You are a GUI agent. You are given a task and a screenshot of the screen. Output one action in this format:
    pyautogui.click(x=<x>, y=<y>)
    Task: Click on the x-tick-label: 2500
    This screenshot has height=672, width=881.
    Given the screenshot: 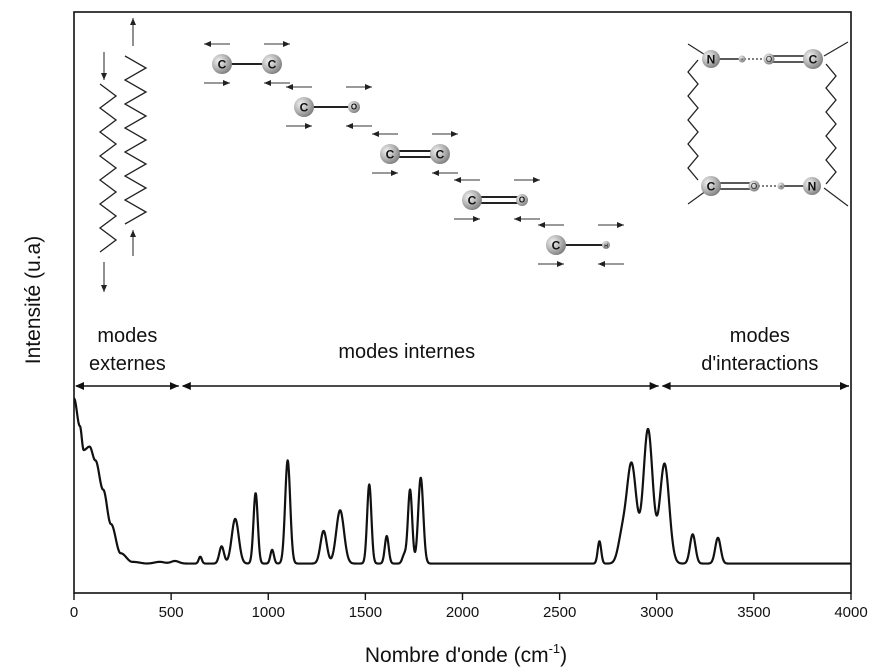 What is the action you would take?
    pyautogui.click(x=559, y=612)
    